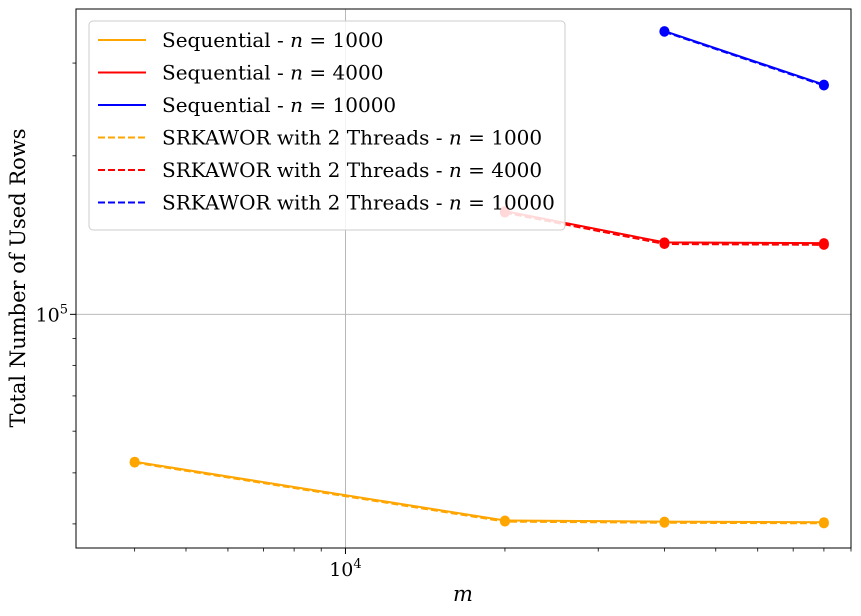 This screenshot has height=616, width=861. Describe the element at coordinates (463, 594) in the screenshot. I see `x-axis-label: m` at that location.